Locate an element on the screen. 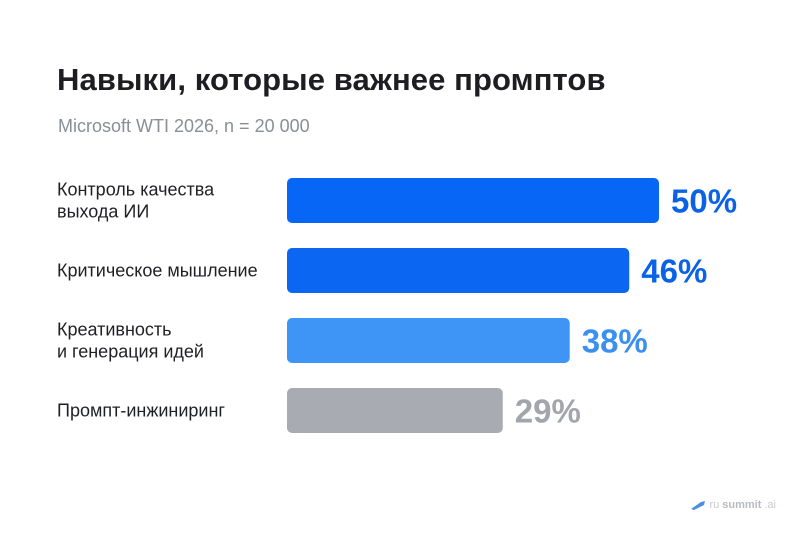 This screenshot has width=800, height=533. value-label-3: 38% is located at coordinates (615, 341).